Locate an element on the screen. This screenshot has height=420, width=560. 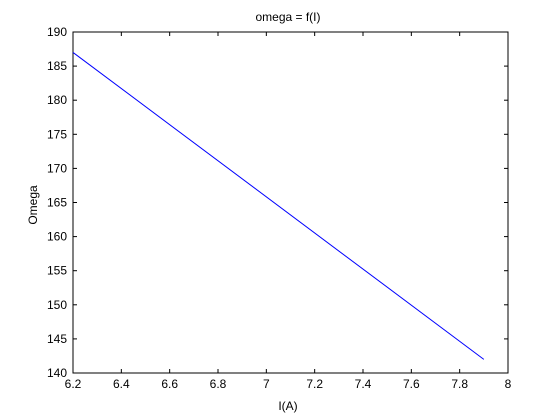
y-tick-labels: 140 145 150 155 160 165 170 175 180 185 190 is located at coordinates (57, 202).